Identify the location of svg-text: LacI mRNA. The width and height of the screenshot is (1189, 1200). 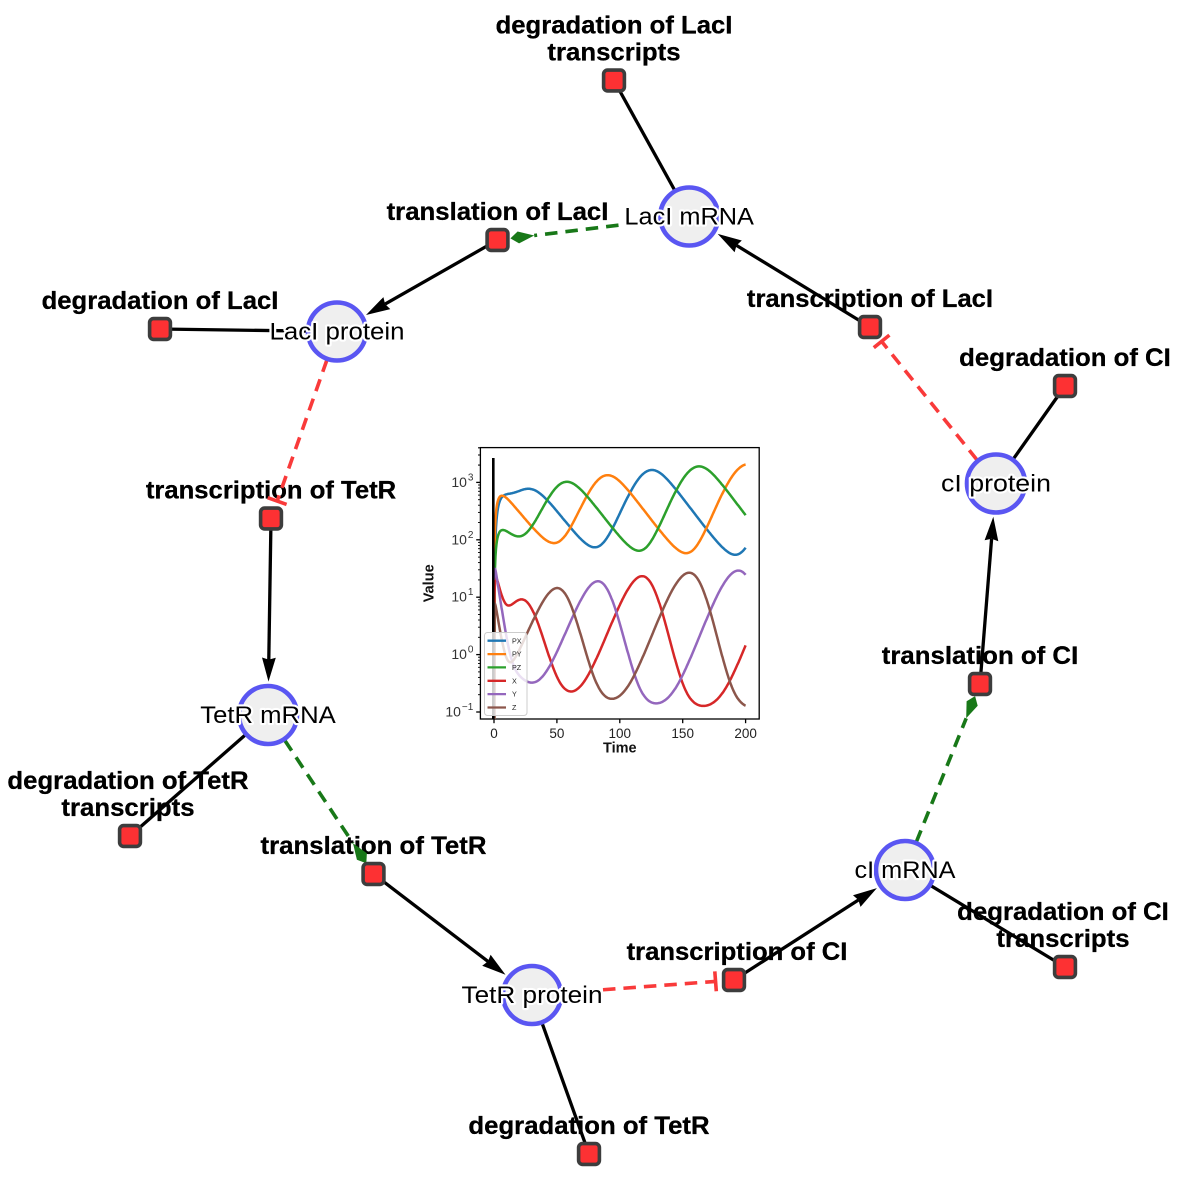
(689, 217).